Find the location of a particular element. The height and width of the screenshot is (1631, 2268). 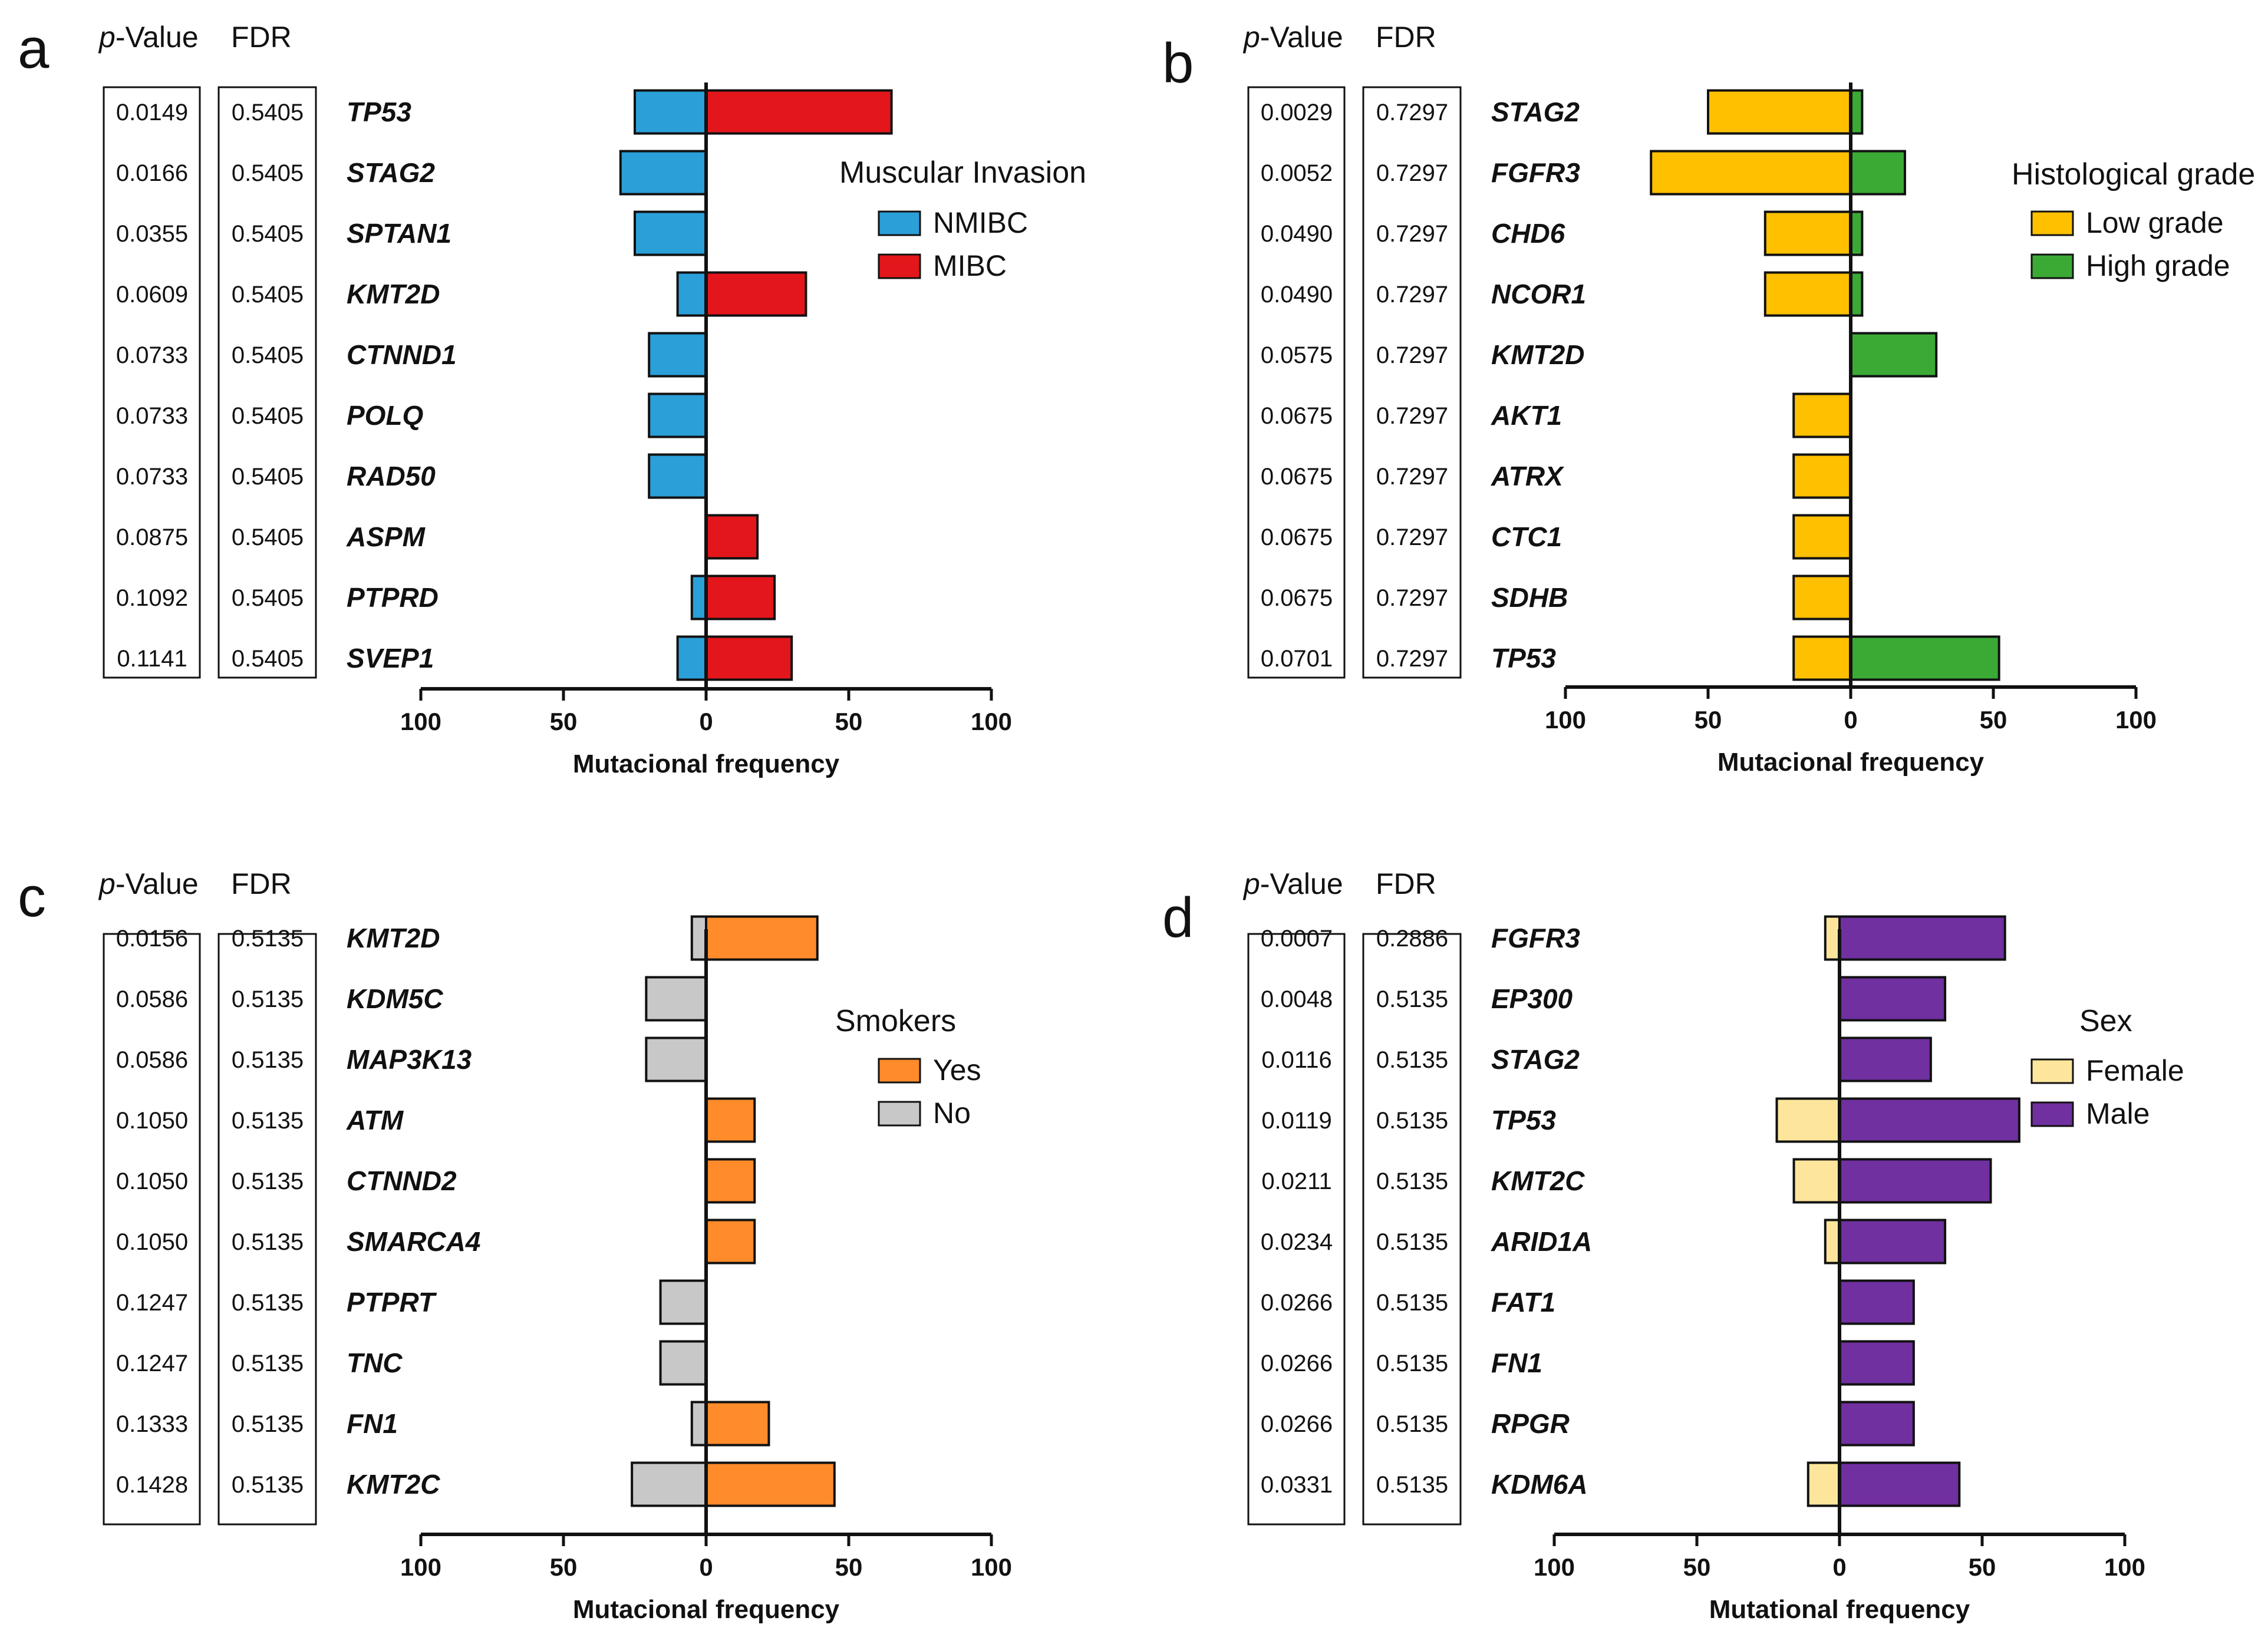

pvalue-cell: 0.1428 is located at coordinates (152, 1485).